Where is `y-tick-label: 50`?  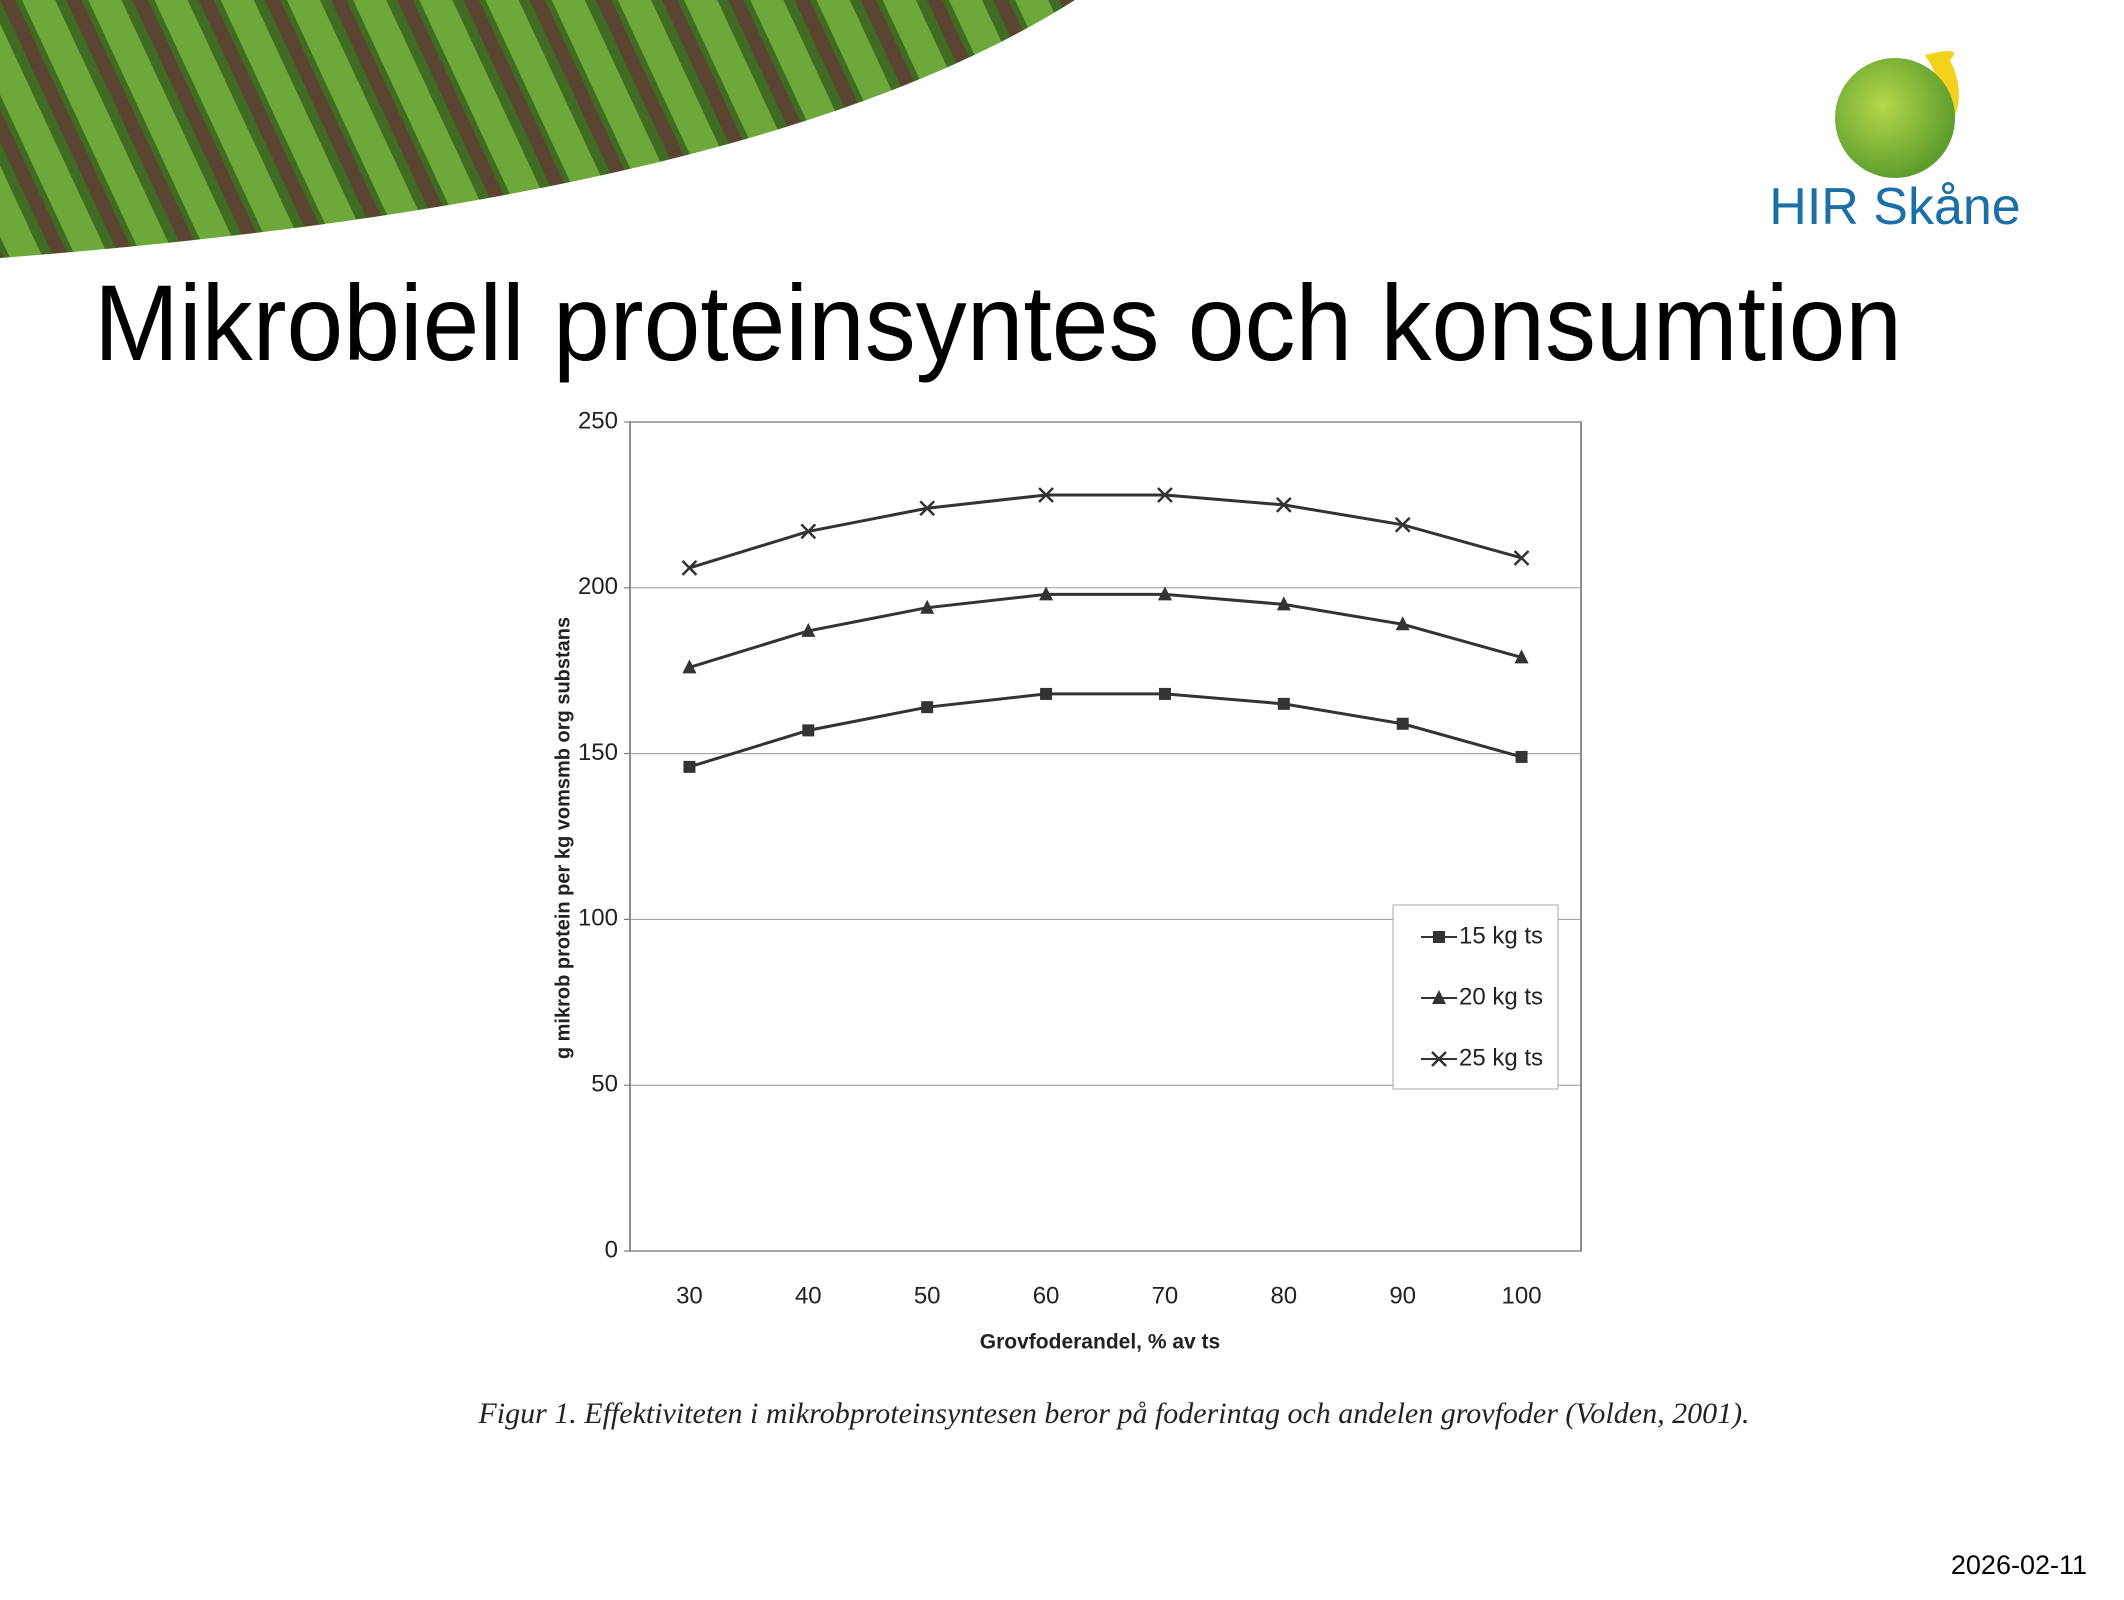 y-tick-label: 50 is located at coordinates (604, 1084).